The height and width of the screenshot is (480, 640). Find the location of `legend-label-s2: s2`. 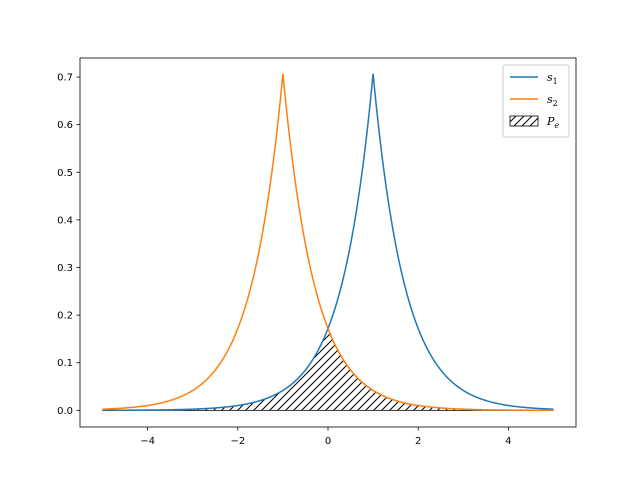

legend-label-s2: s2 is located at coordinates (552, 100).